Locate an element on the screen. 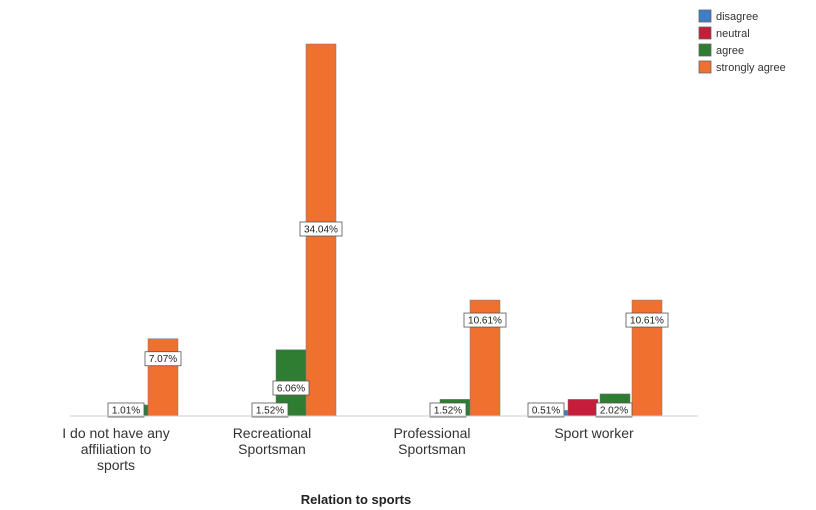 The height and width of the screenshot is (510, 816). data-label-agree-3-box is located at coordinates (614, 410).